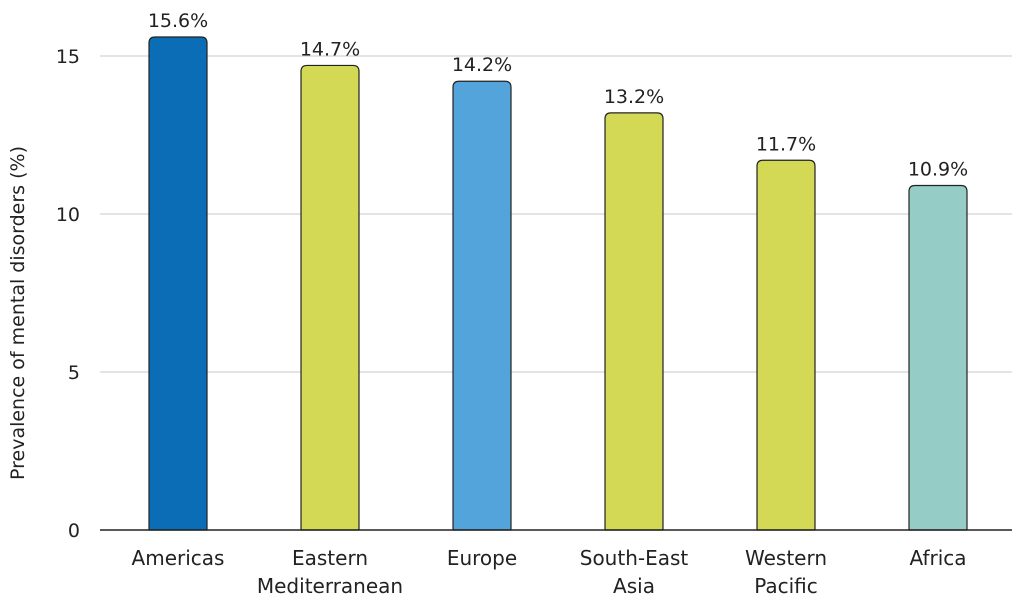 The width and height of the screenshot is (1024, 610). I want to click on y-tick-label: 15, so click(68, 57).